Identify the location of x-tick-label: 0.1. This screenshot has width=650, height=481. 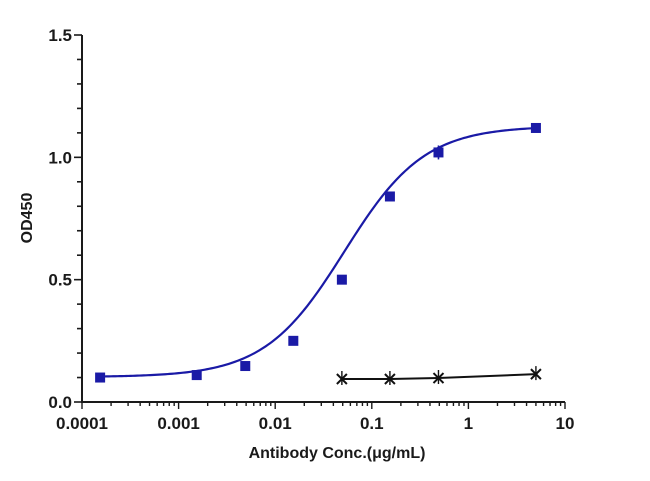
(372, 423).